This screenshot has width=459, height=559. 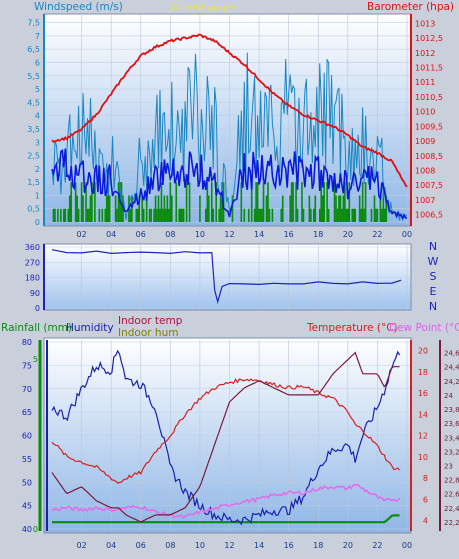 I want to click on x-tick-top: 18, so click(x=318, y=234).